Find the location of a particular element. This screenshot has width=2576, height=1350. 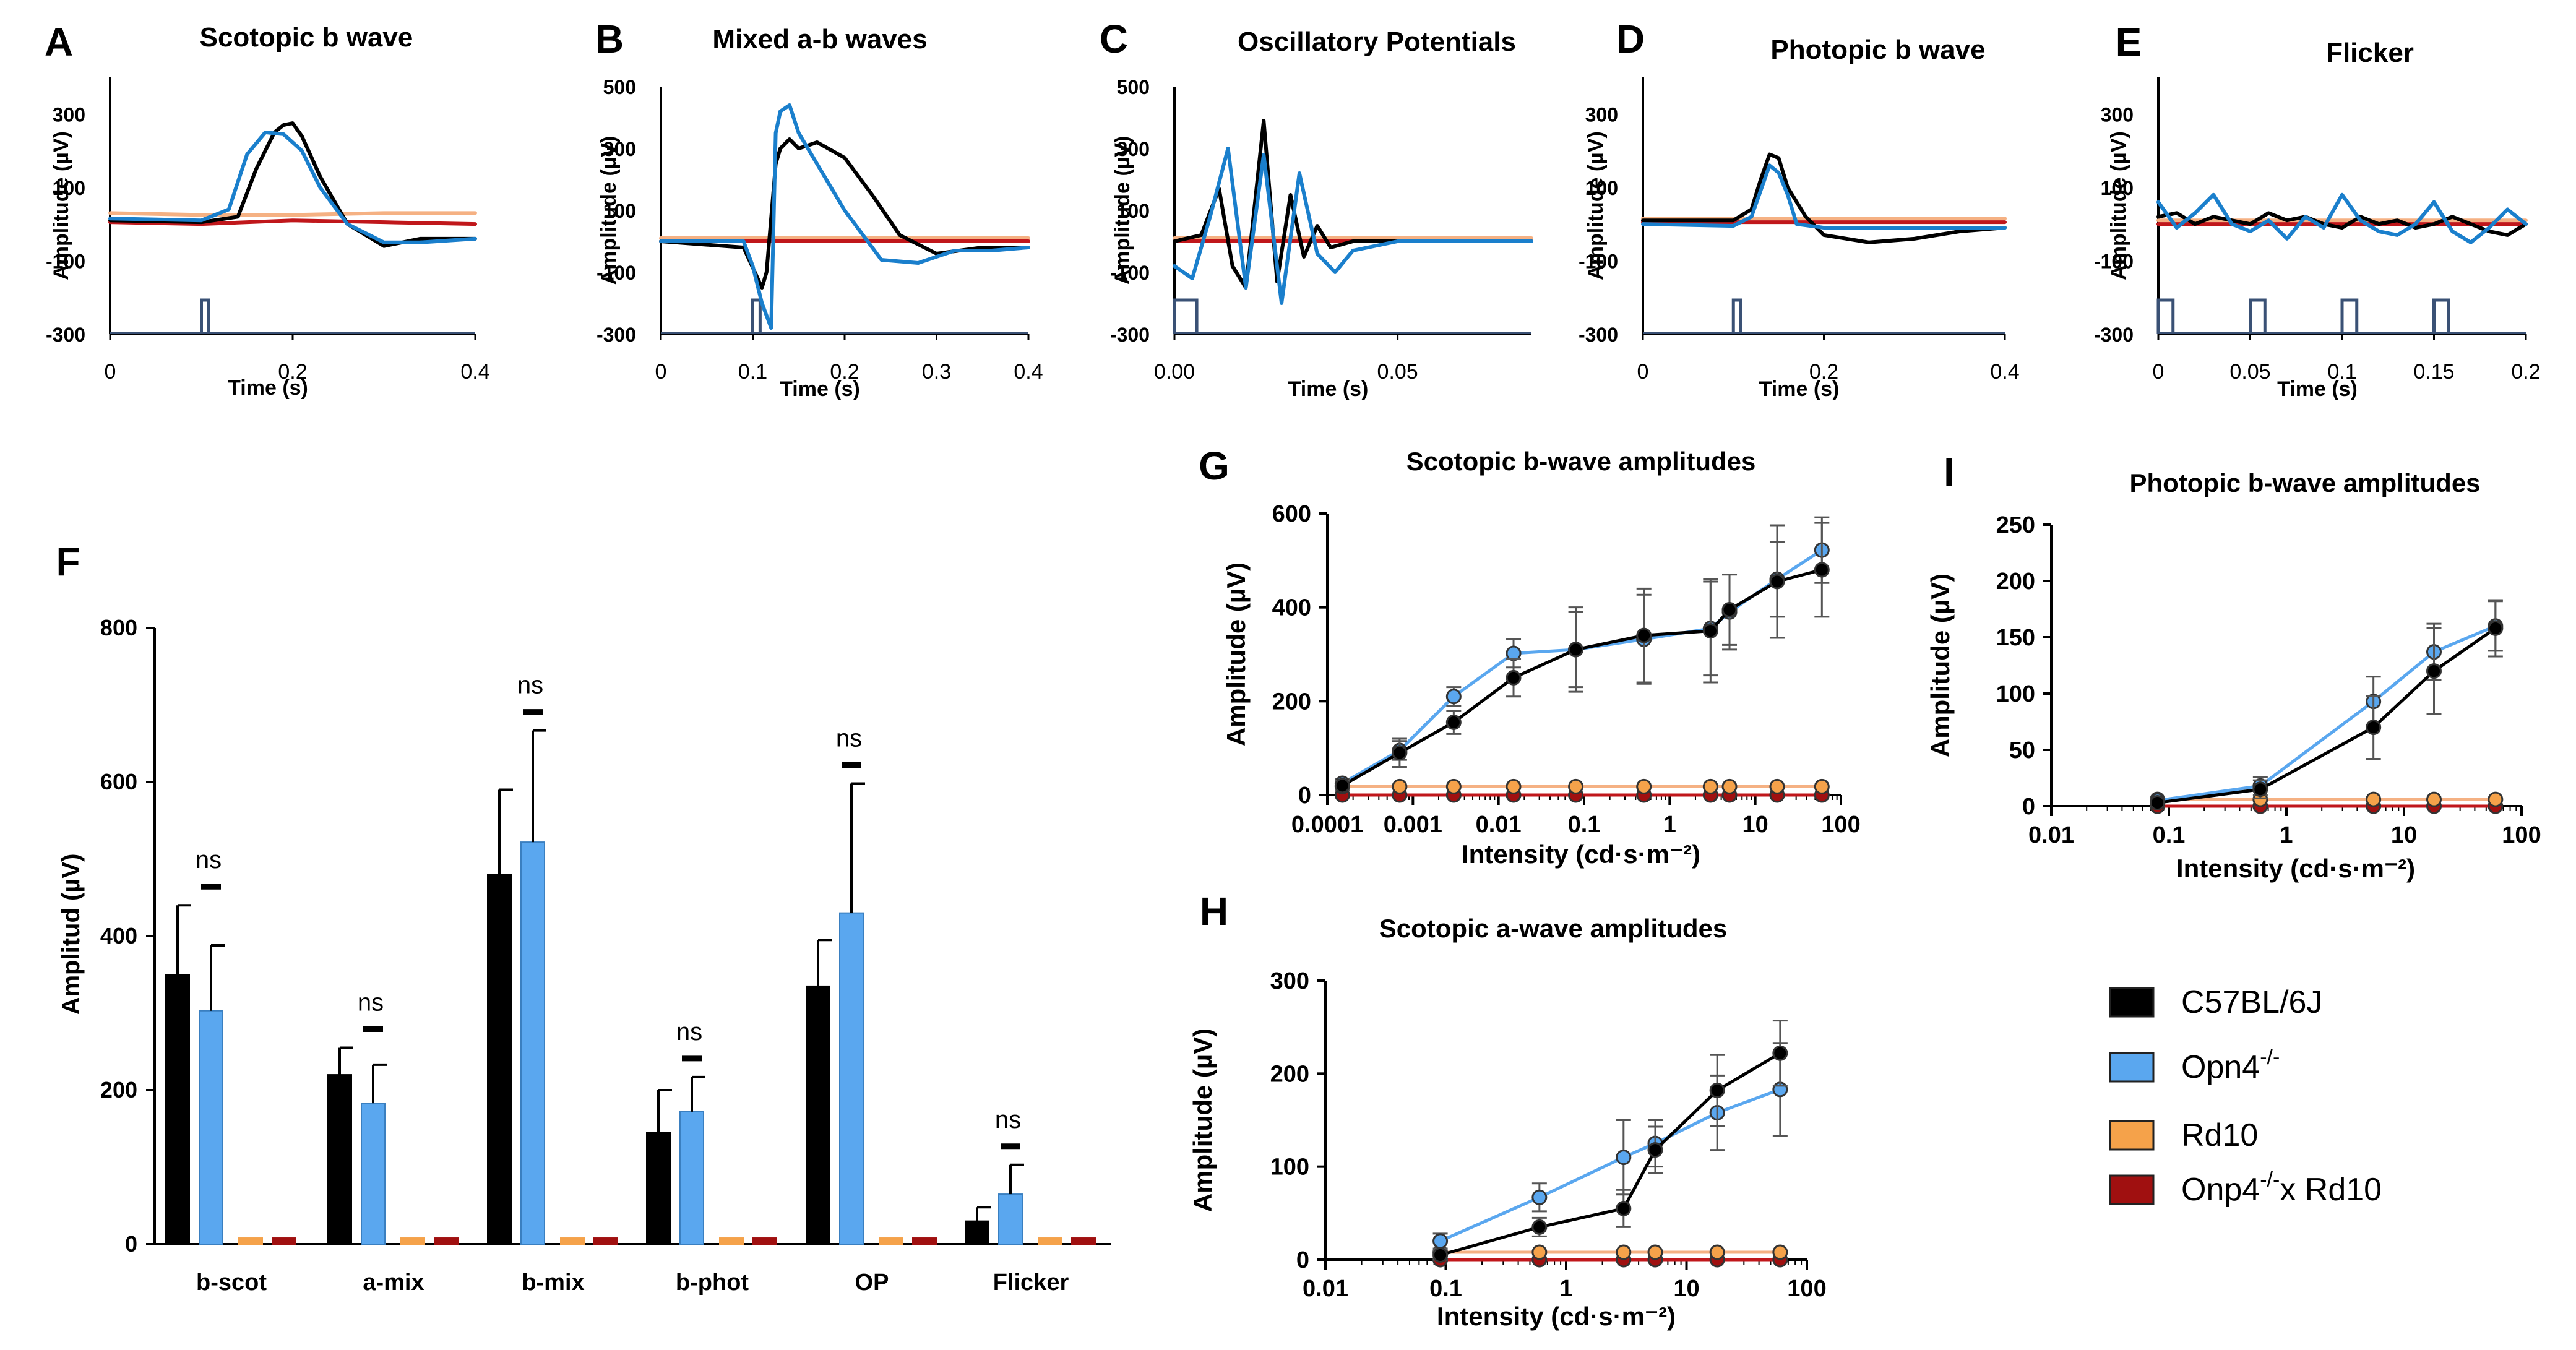

x-tick-label: 0.05 is located at coordinates (1397, 372).